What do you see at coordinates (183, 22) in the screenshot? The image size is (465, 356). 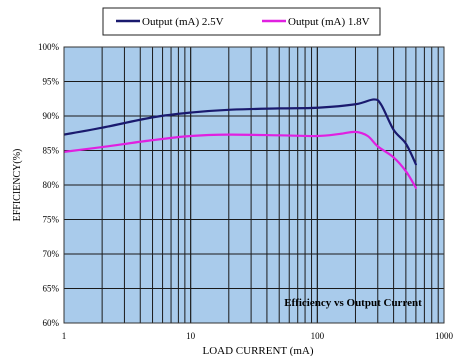 I see `legend-label-series-1: Output (mA) 2.5V` at bounding box center [183, 22].